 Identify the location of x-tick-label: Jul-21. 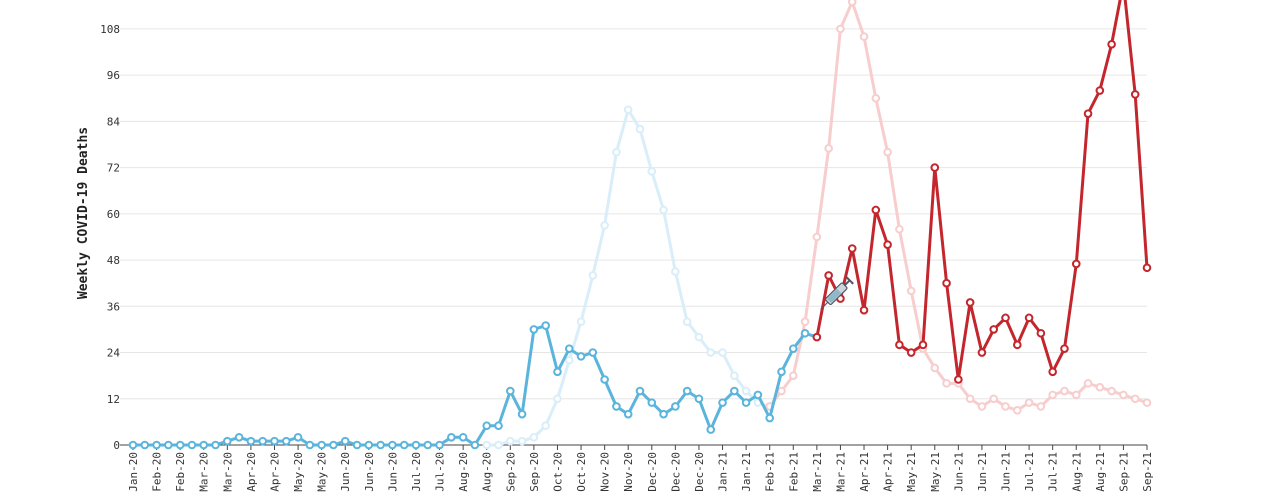
(1053, 472).